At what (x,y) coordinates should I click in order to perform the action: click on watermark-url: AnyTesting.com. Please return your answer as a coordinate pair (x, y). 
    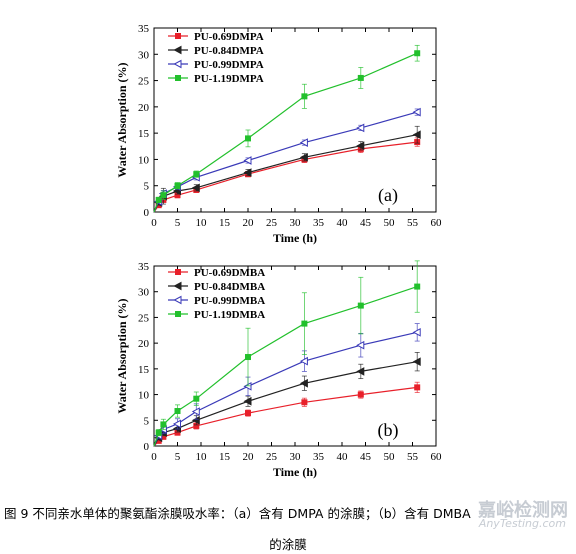
    Looking at the image, I should click on (522, 523).